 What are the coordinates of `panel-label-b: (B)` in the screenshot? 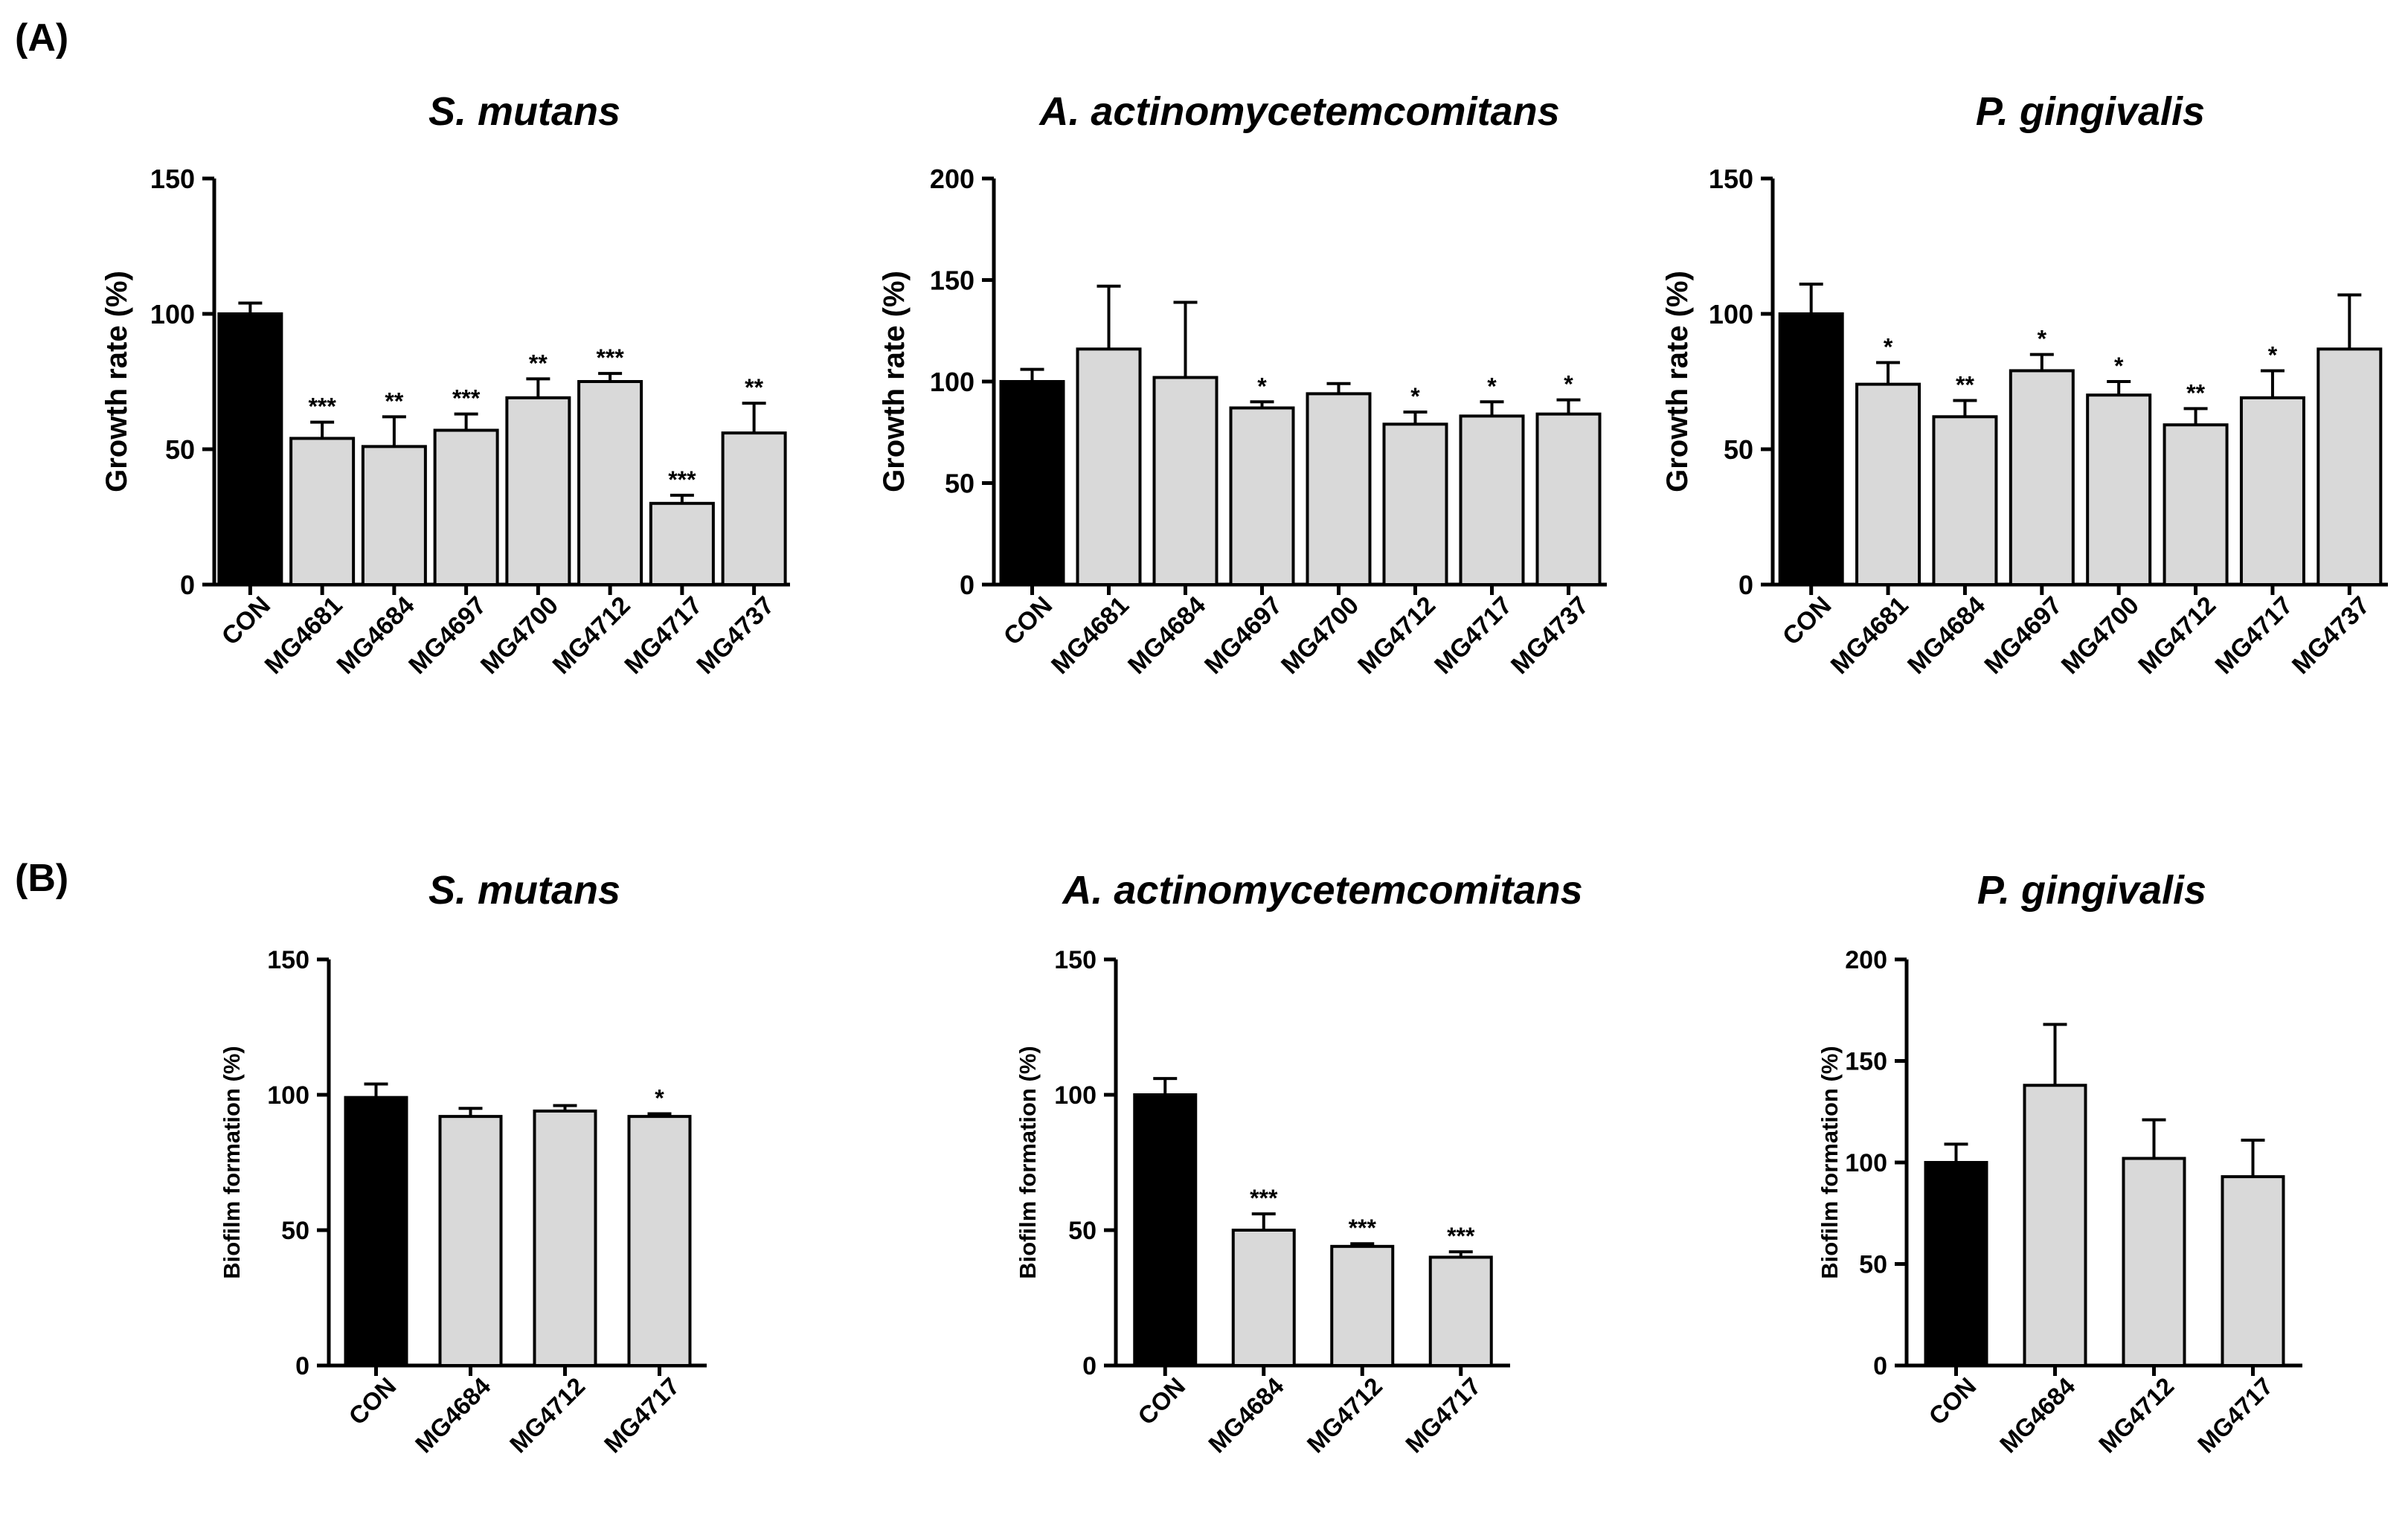 It's located at (41, 879).